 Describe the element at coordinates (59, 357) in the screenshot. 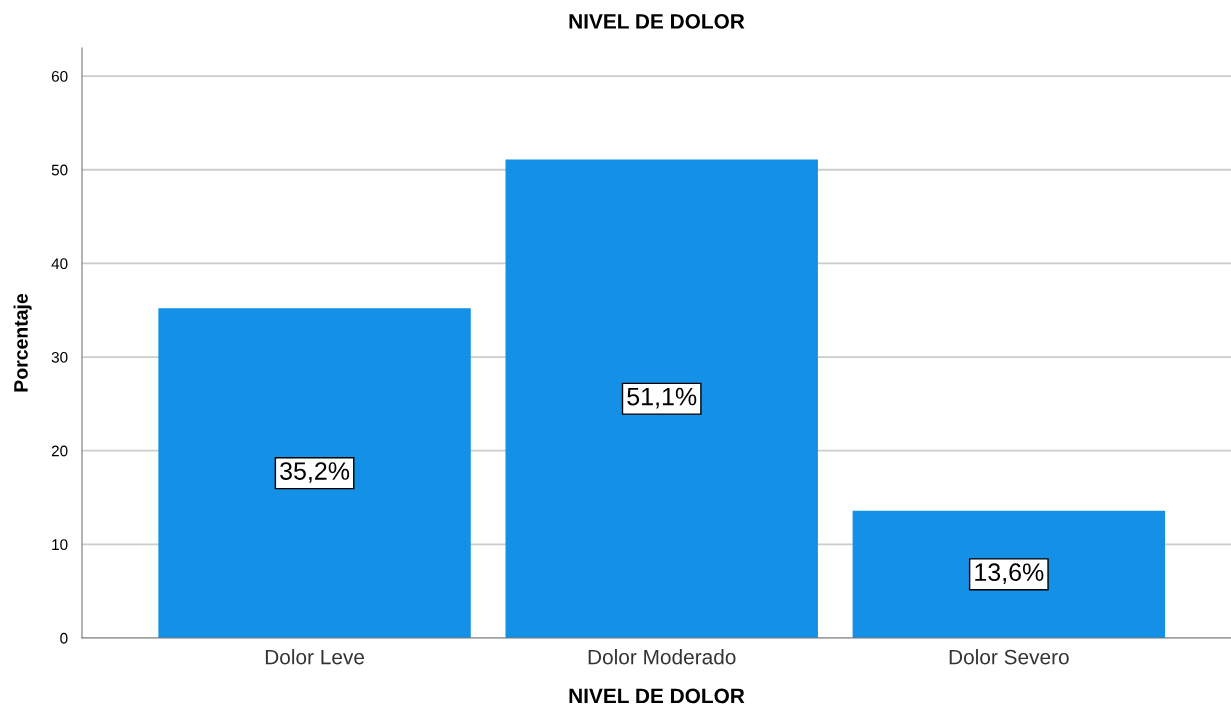

I see `y-tick-label: 30` at that location.